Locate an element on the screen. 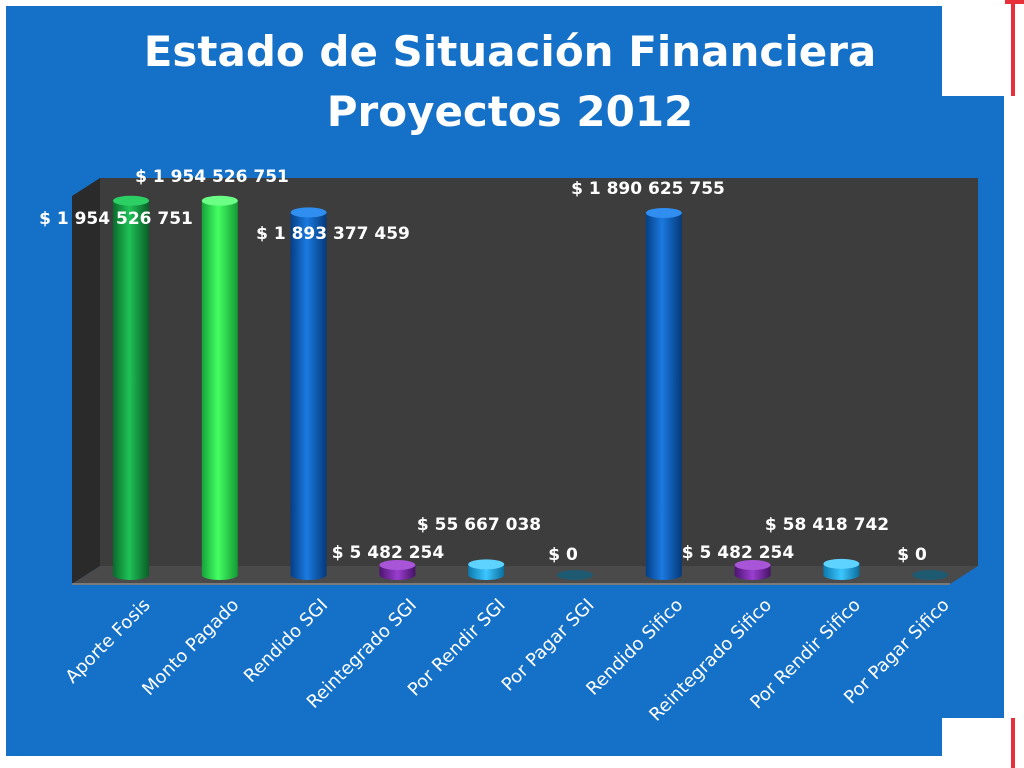  accent-bar-bottom is located at coordinates (1013, 743).